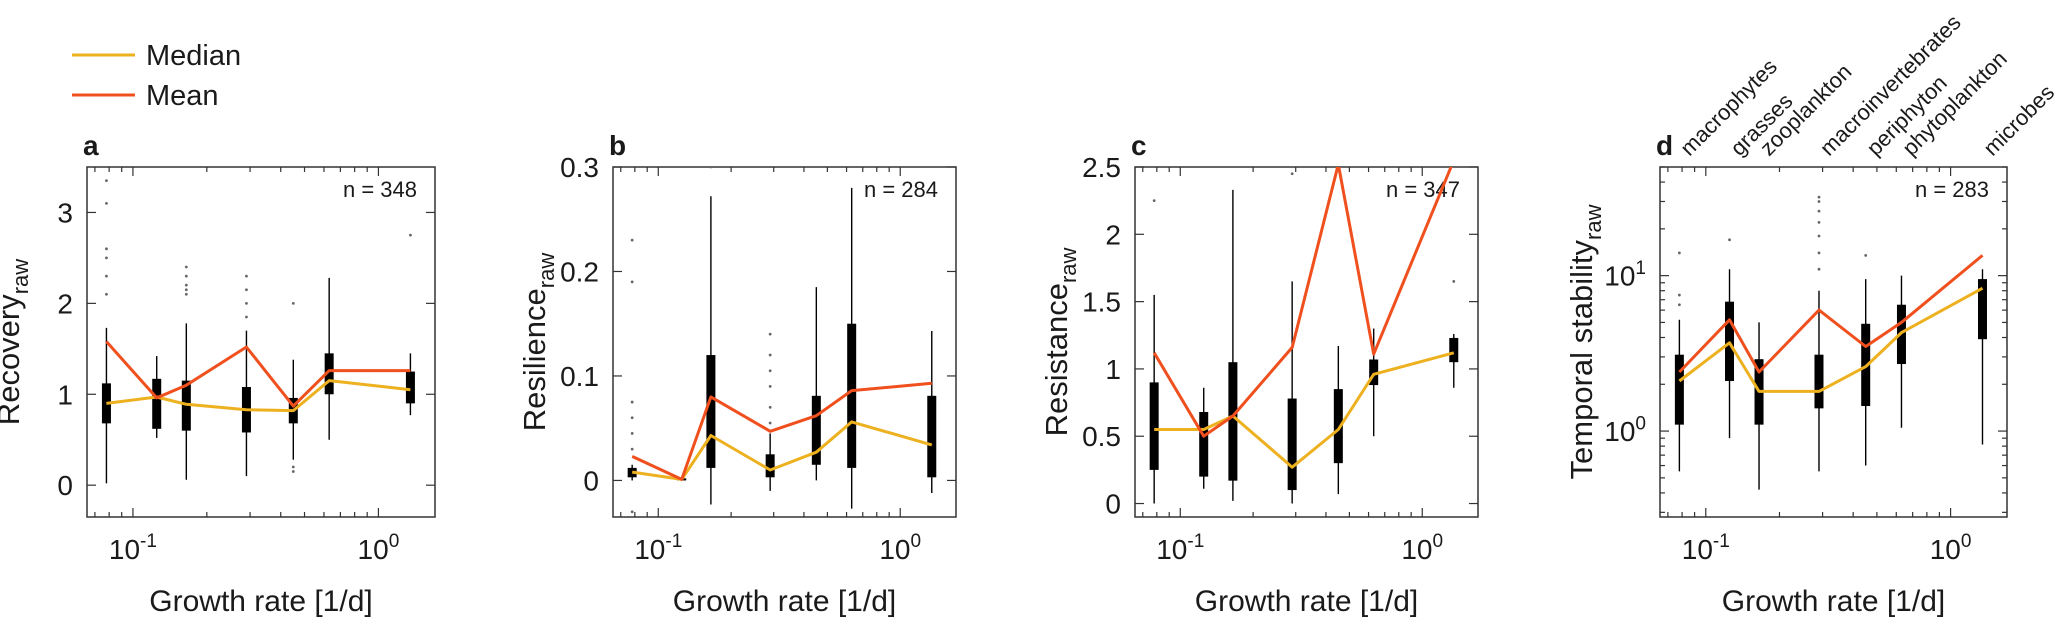 The width and height of the screenshot is (2072, 624). Describe the element at coordinates (193, 56) in the screenshot. I see `legend-median-label: Median` at that location.